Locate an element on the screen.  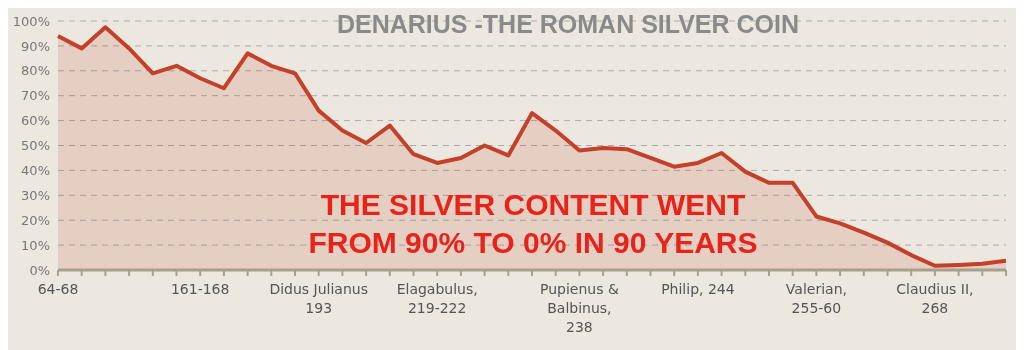
y-tick-label: 90% is located at coordinates (35, 46).